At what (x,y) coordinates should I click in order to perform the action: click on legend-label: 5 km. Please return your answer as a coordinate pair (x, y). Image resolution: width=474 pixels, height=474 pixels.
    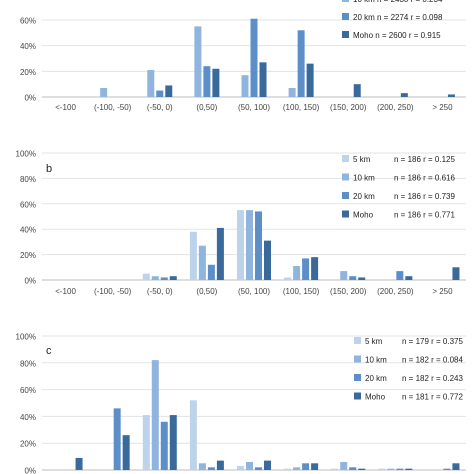
    Looking at the image, I should click on (362, 159).